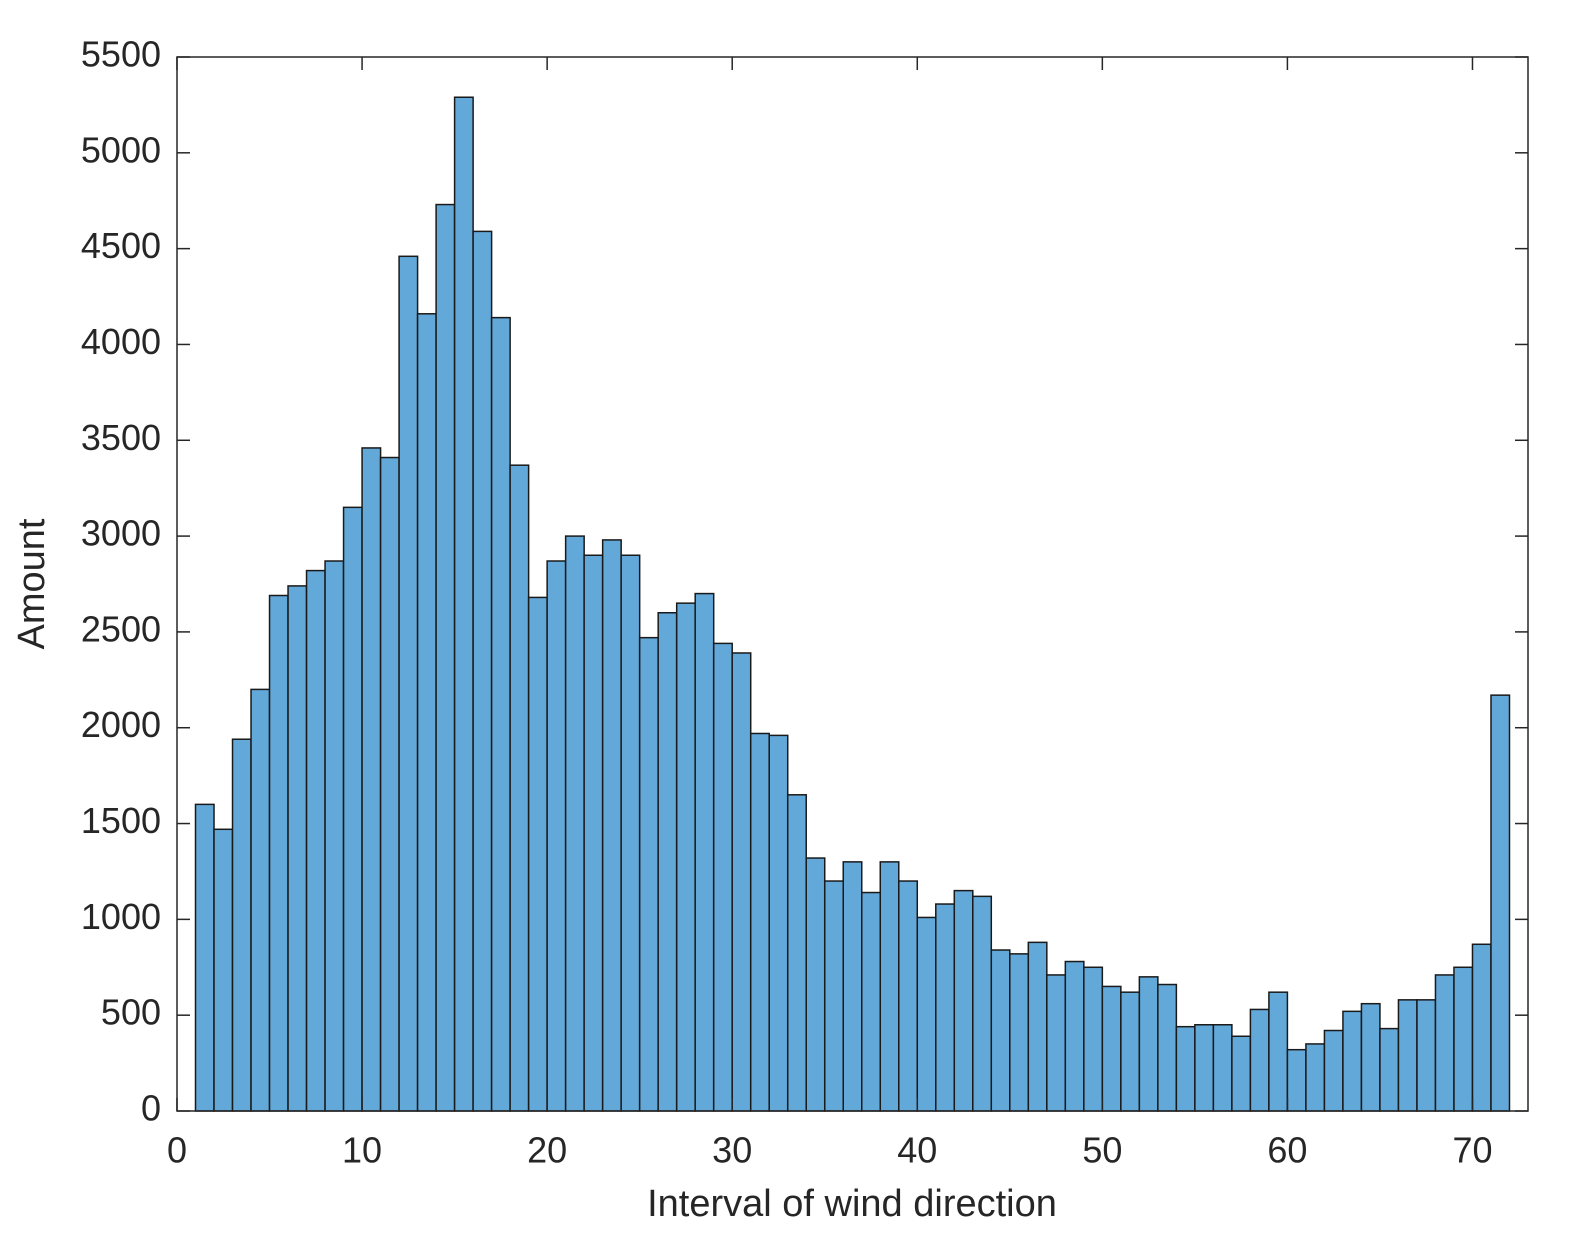 The width and height of the screenshot is (1585, 1255). What do you see at coordinates (151, 1108) in the screenshot?
I see `y-tick-label: 0` at bounding box center [151, 1108].